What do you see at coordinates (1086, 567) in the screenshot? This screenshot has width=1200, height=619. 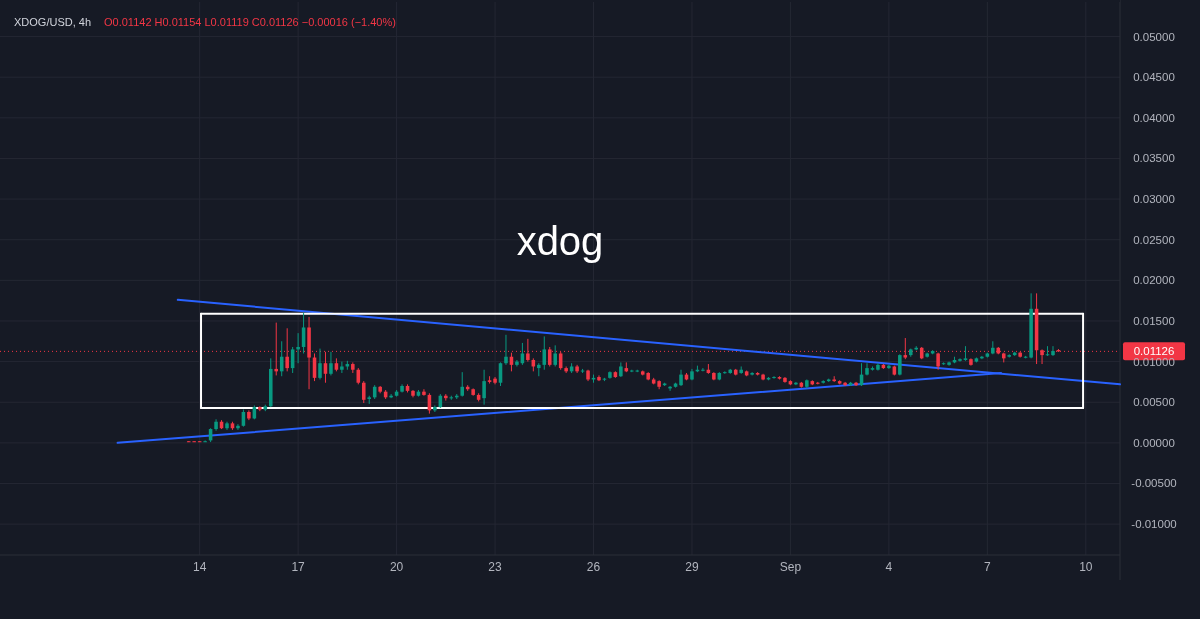 I see `x-tick-label: 10` at bounding box center [1086, 567].